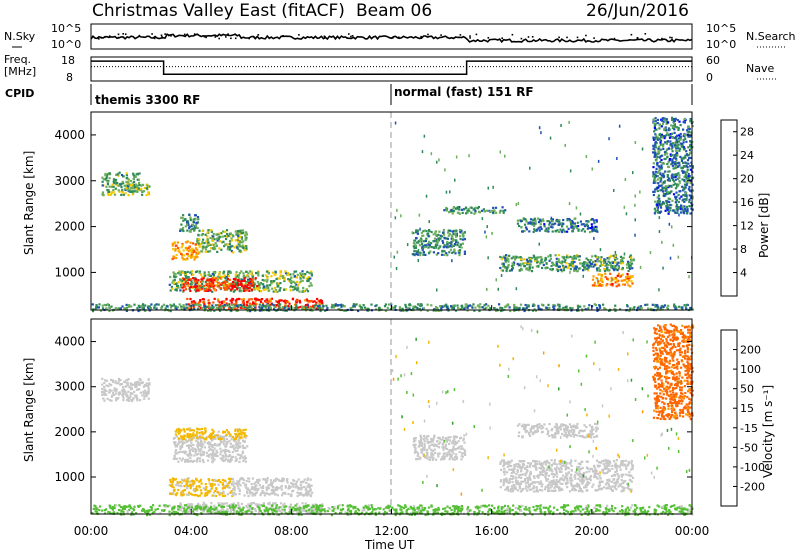 The height and width of the screenshot is (554, 800). Describe the element at coordinates (399, 37) in the screenshot. I see `nsky-point` at that location.